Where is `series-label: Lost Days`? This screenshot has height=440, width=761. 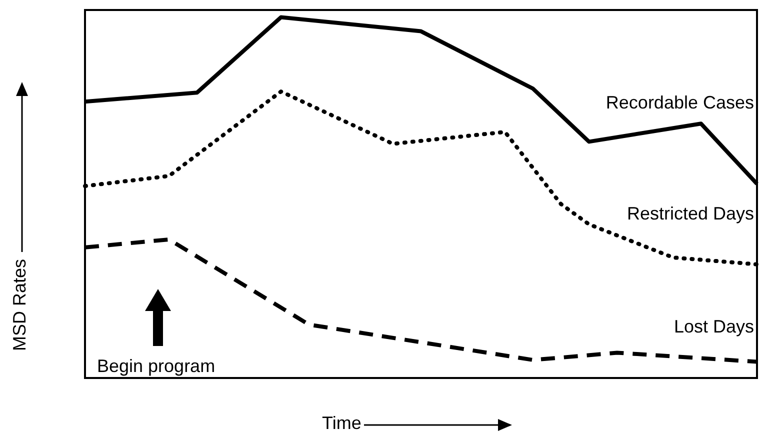
series-label: Lost Days is located at coordinates (714, 326).